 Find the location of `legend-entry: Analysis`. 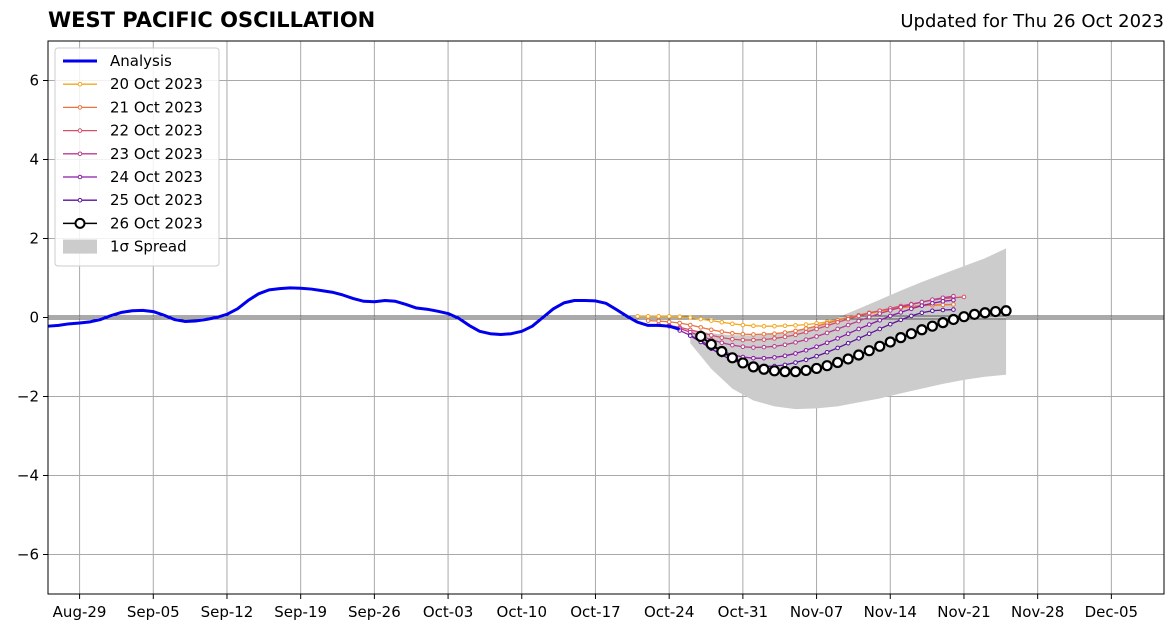

legend-entry: Analysis is located at coordinates (117, 61).